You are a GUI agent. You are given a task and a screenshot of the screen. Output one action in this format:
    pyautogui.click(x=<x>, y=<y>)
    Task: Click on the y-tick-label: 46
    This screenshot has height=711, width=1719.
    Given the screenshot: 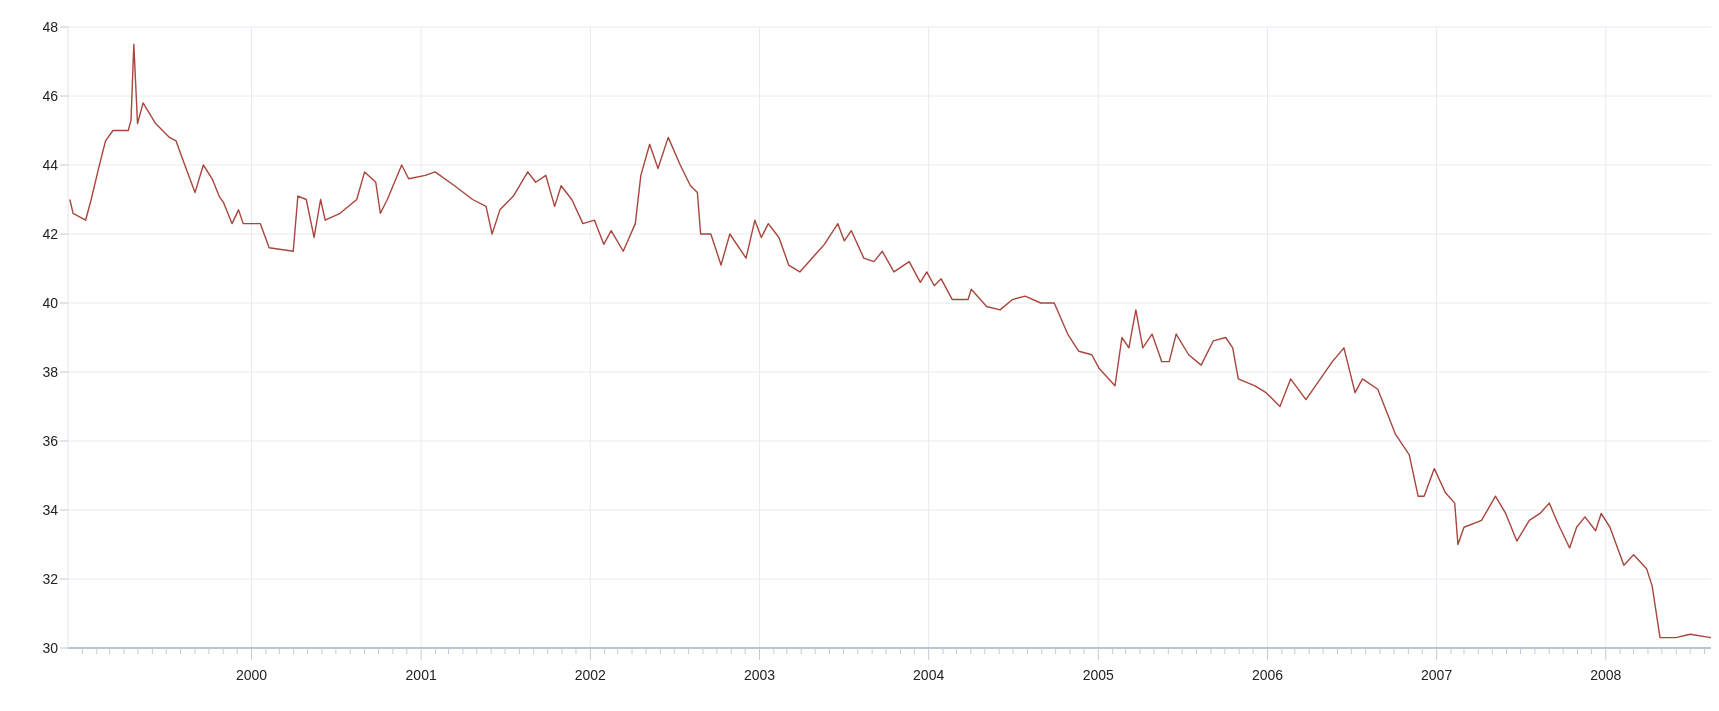 What is the action you would take?
    pyautogui.click(x=50, y=95)
    